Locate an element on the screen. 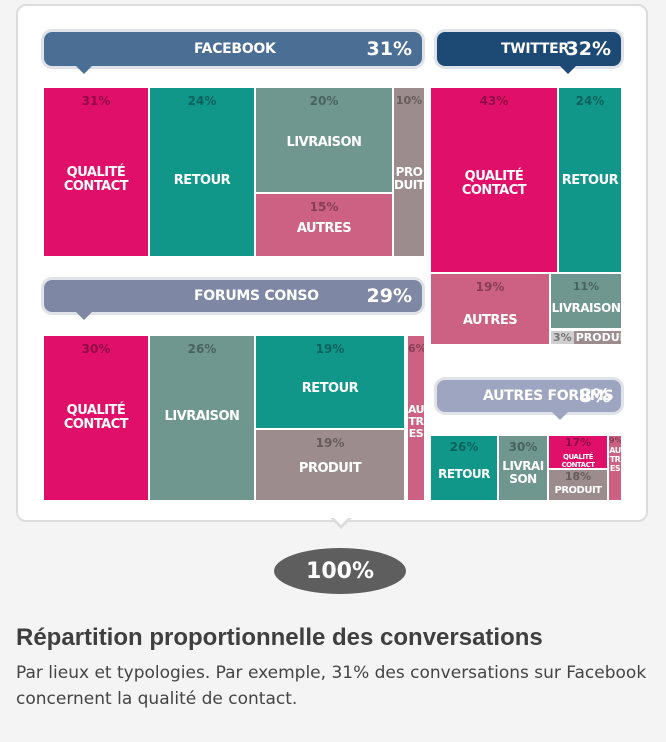 This screenshot has height=742, width=666. treemap-cell-autres-forums-autres: 9%AU TR ES is located at coordinates (615, 468).